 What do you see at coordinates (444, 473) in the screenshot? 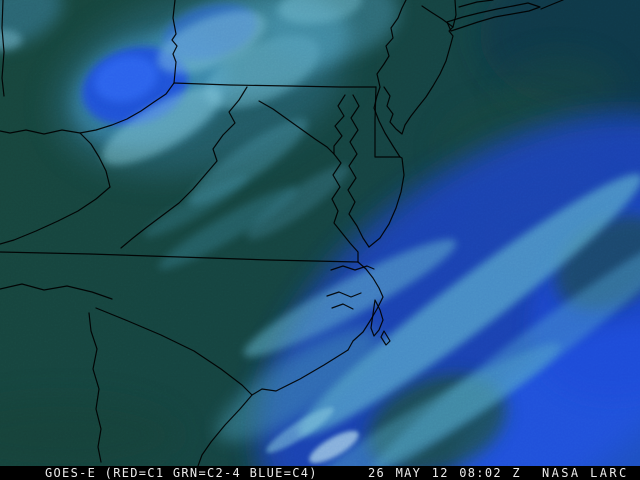
I see `caption-timestamp: 26 MAY 12 08:02 Z` at bounding box center [444, 473].